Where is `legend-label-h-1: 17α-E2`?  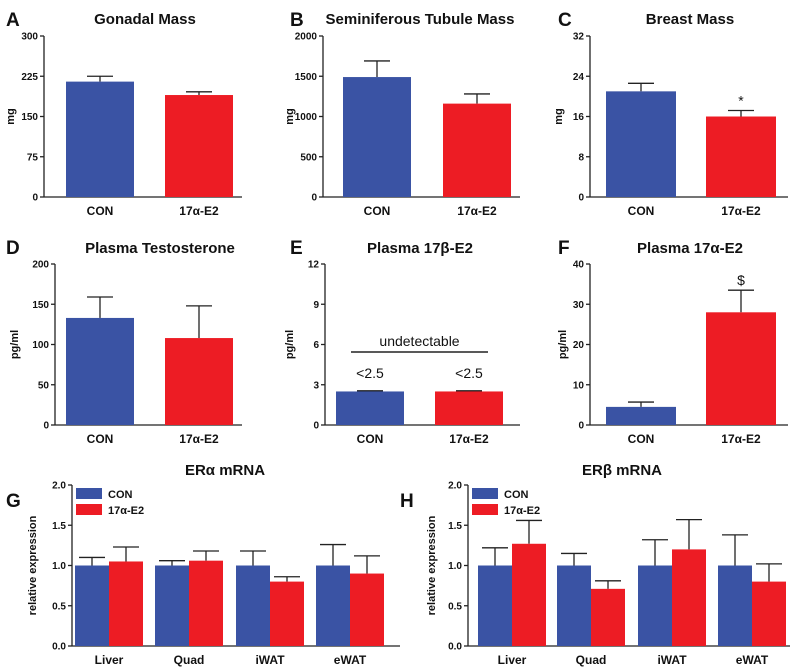 legend-label-h-1: 17α-E2 is located at coordinates (522, 511).